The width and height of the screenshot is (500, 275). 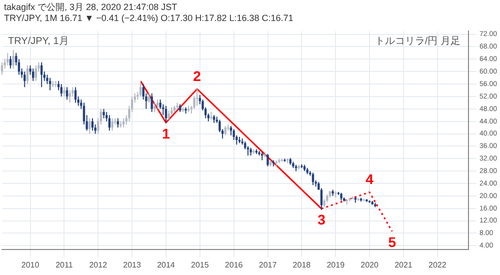 I want to click on x-tick-label: 2021, so click(x=403, y=265).